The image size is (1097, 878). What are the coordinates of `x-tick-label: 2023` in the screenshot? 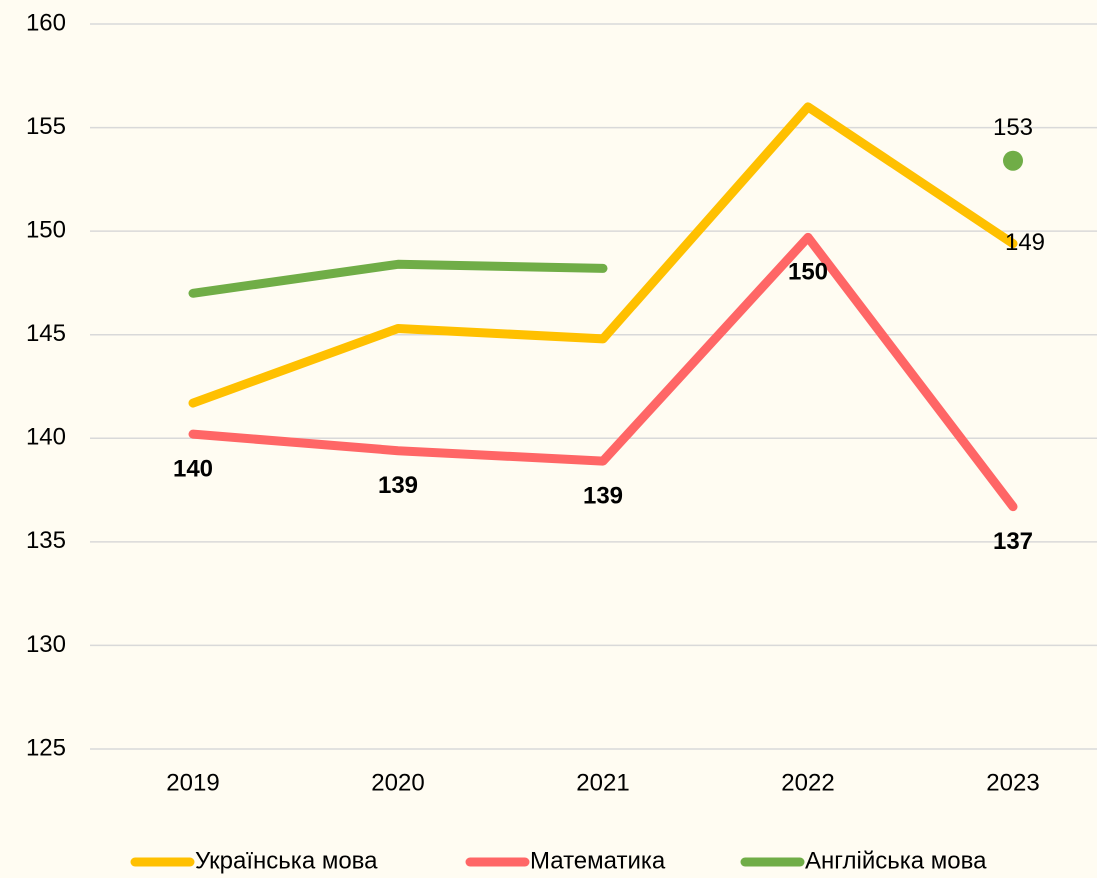 It's located at (1012, 782).